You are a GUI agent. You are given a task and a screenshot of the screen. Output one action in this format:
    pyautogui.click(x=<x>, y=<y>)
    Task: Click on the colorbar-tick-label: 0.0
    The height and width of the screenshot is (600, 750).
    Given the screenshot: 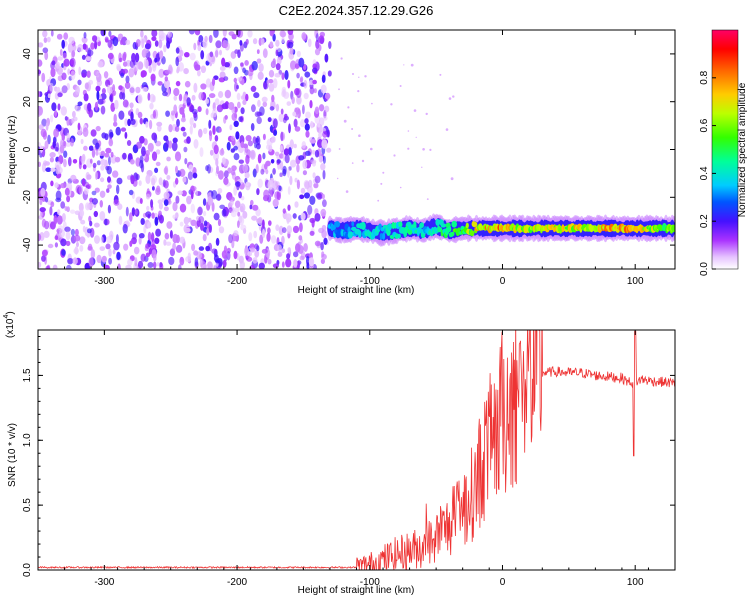 What is the action you would take?
    pyautogui.click(x=704, y=269)
    